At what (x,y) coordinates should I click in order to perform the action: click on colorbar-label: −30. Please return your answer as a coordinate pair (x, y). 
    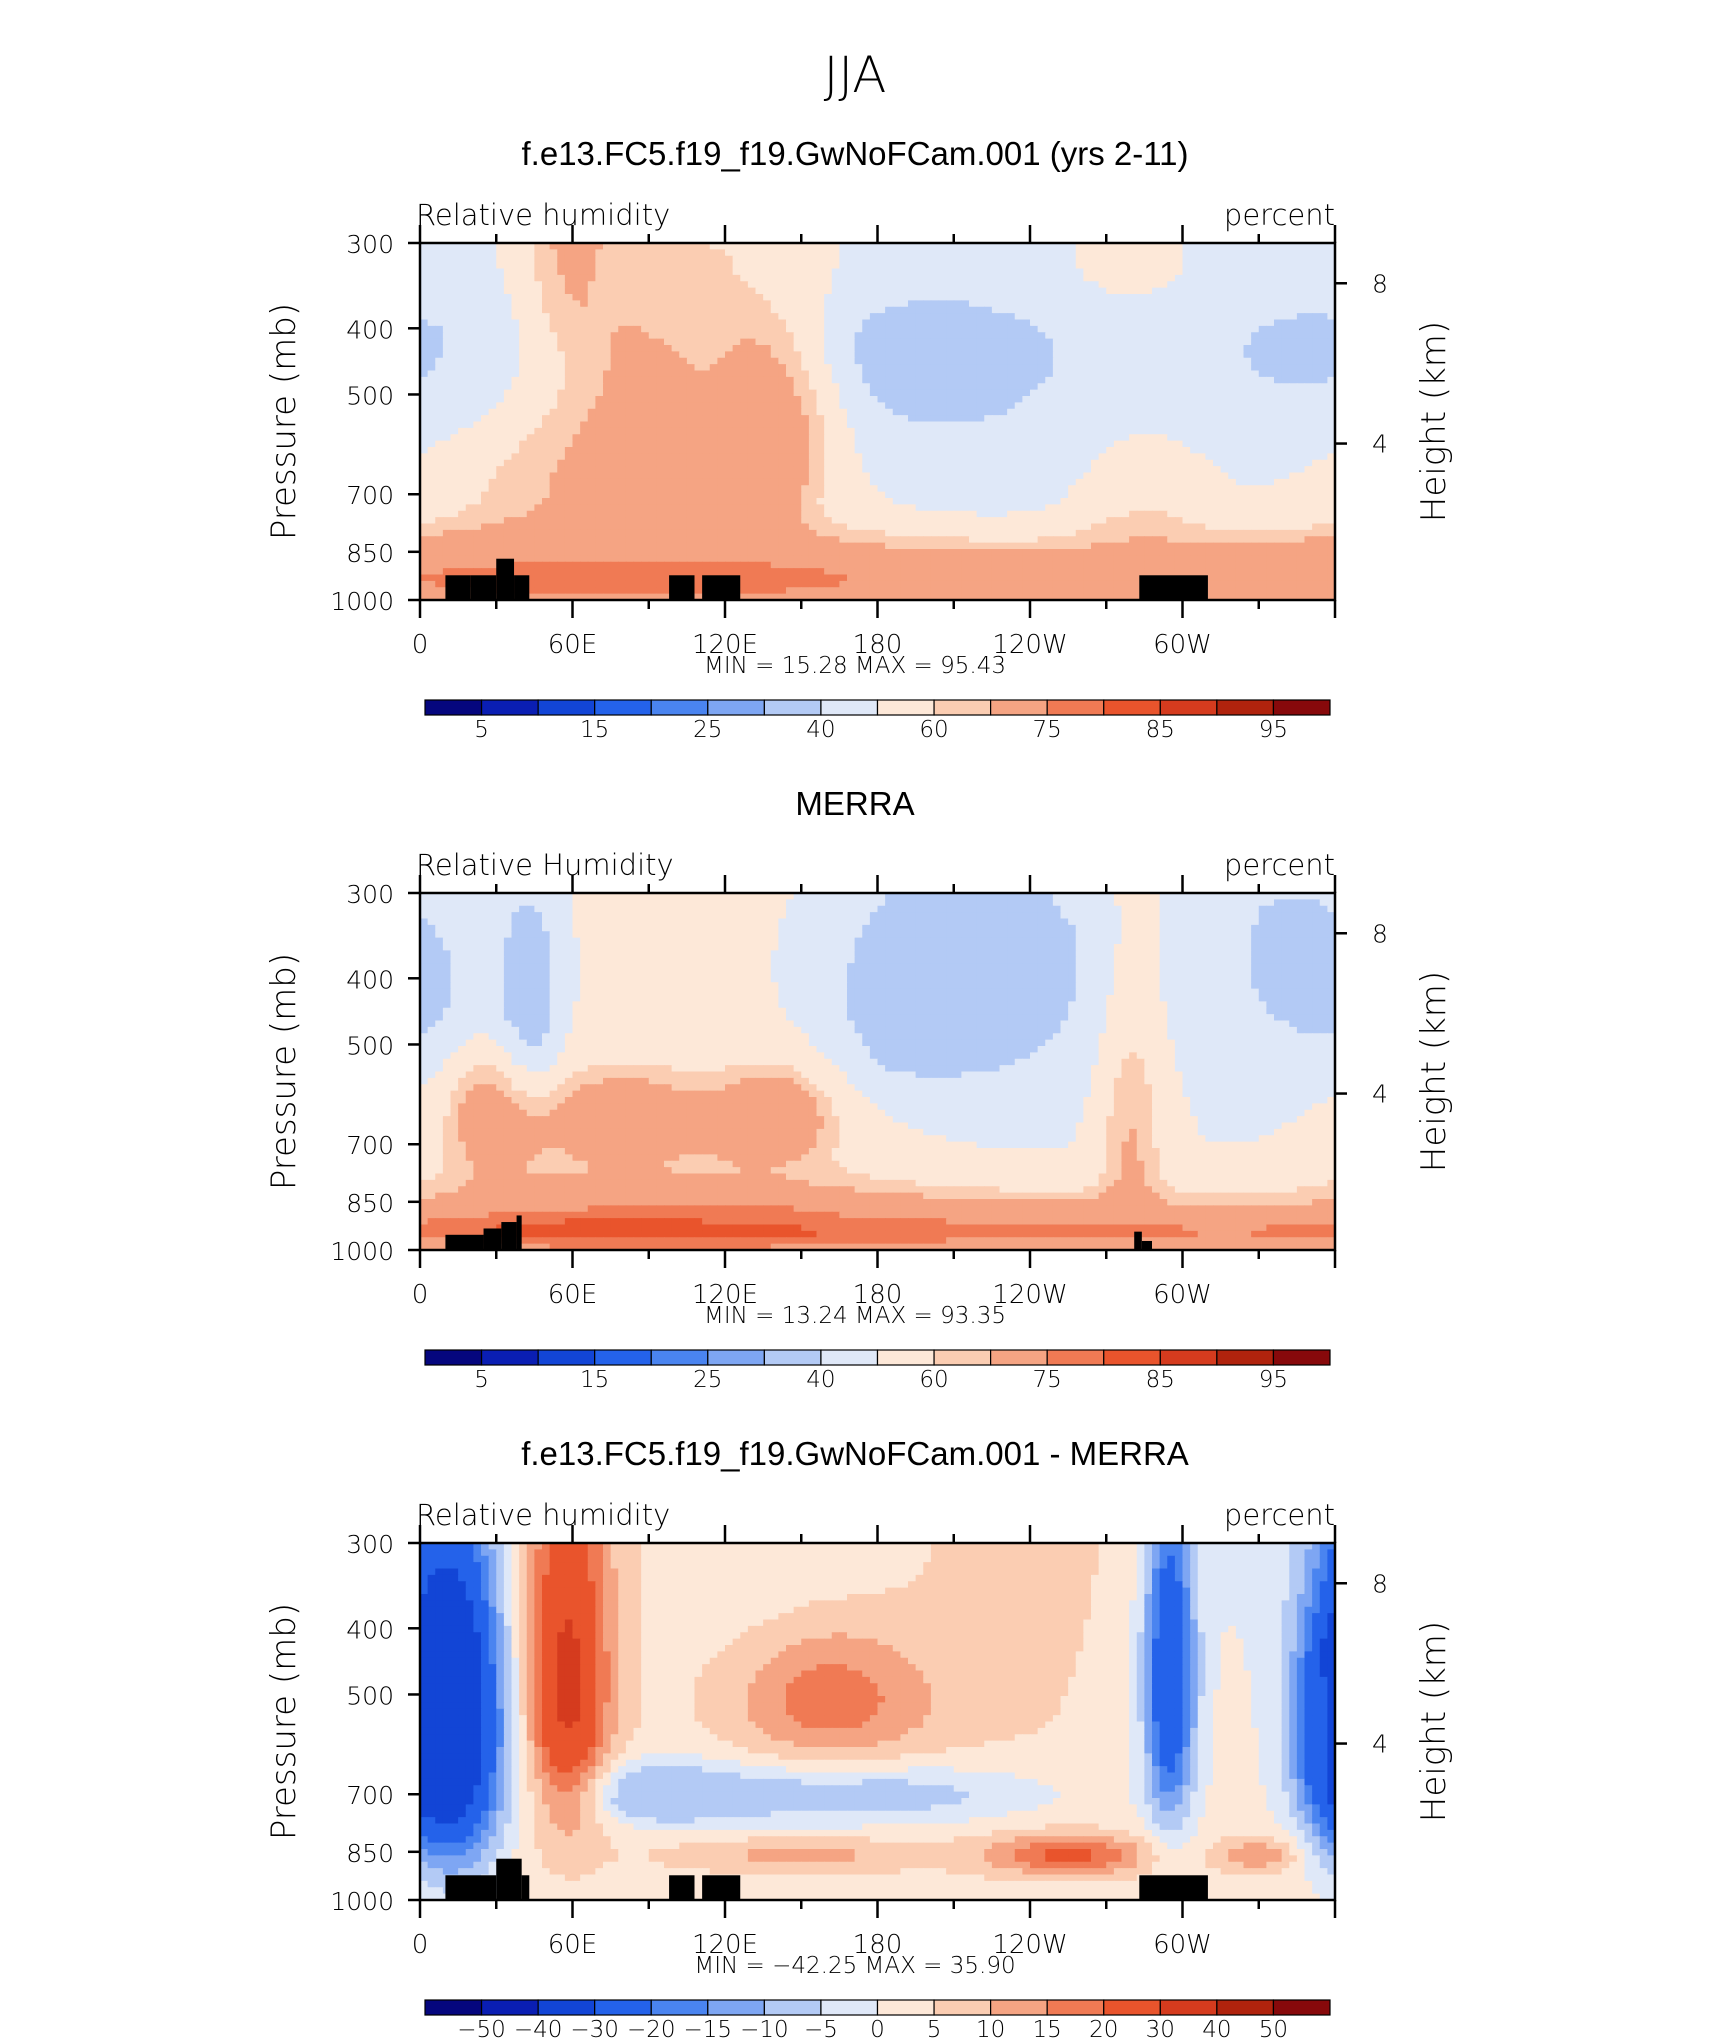
    Looking at the image, I should click on (594, 2027).